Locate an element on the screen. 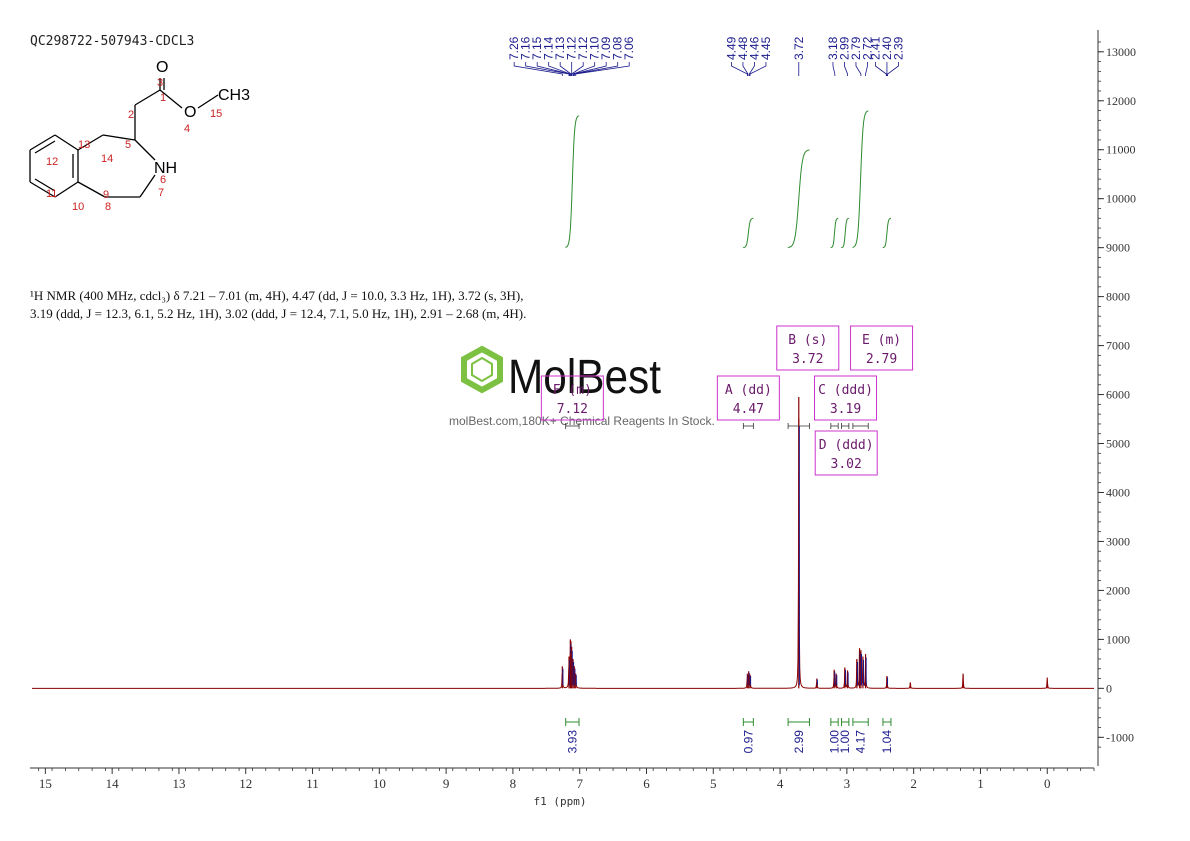 This screenshot has height=841, width=1190. atom-number: 6 is located at coordinates (163, 180).